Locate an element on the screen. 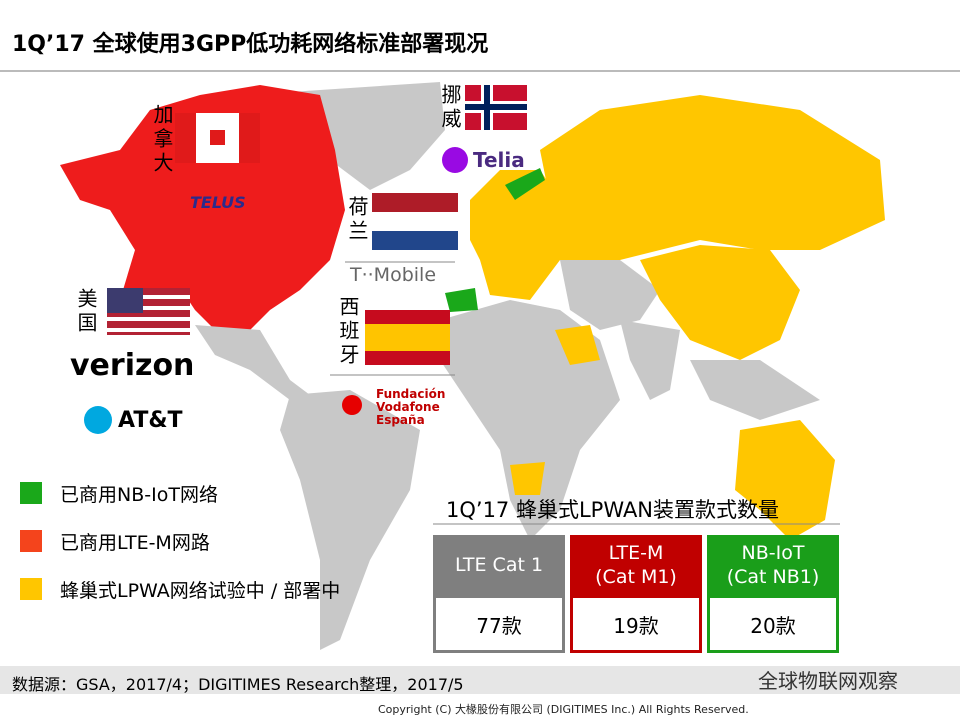 The width and height of the screenshot is (960, 720). operator-name: TELUS is located at coordinates (218, 202).